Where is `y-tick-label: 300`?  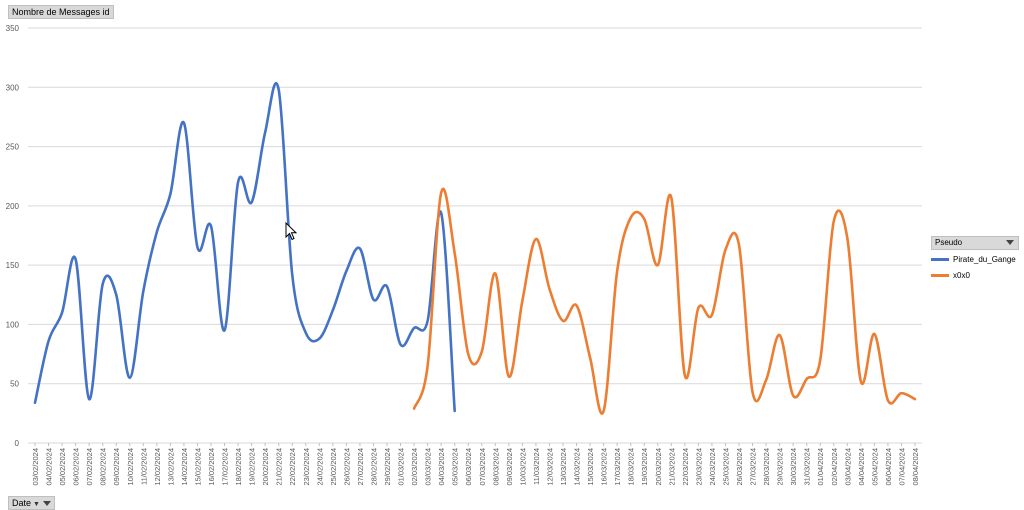 y-tick-label: 300 is located at coordinates (13, 87).